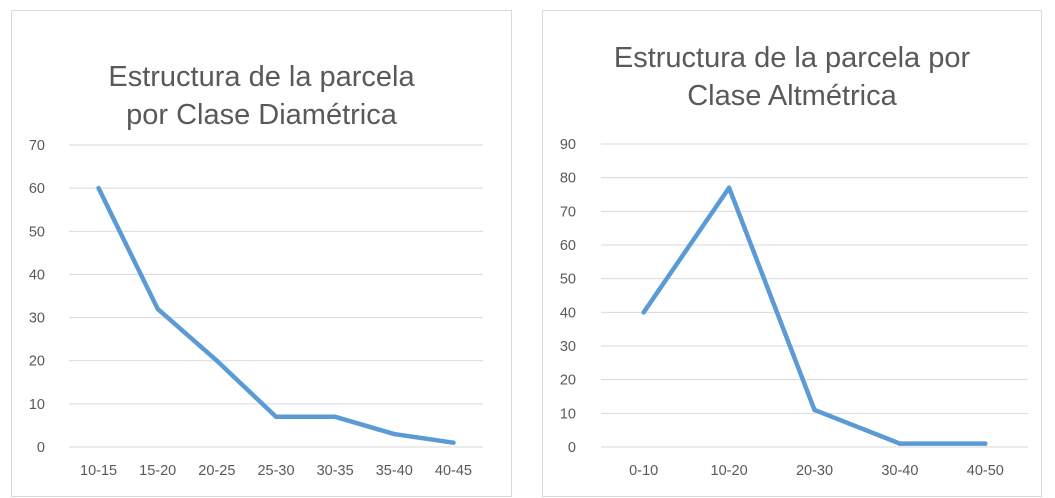 The image size is (1055, 498). I want to click on x-tick-label: 20-30, so click(814, 471).